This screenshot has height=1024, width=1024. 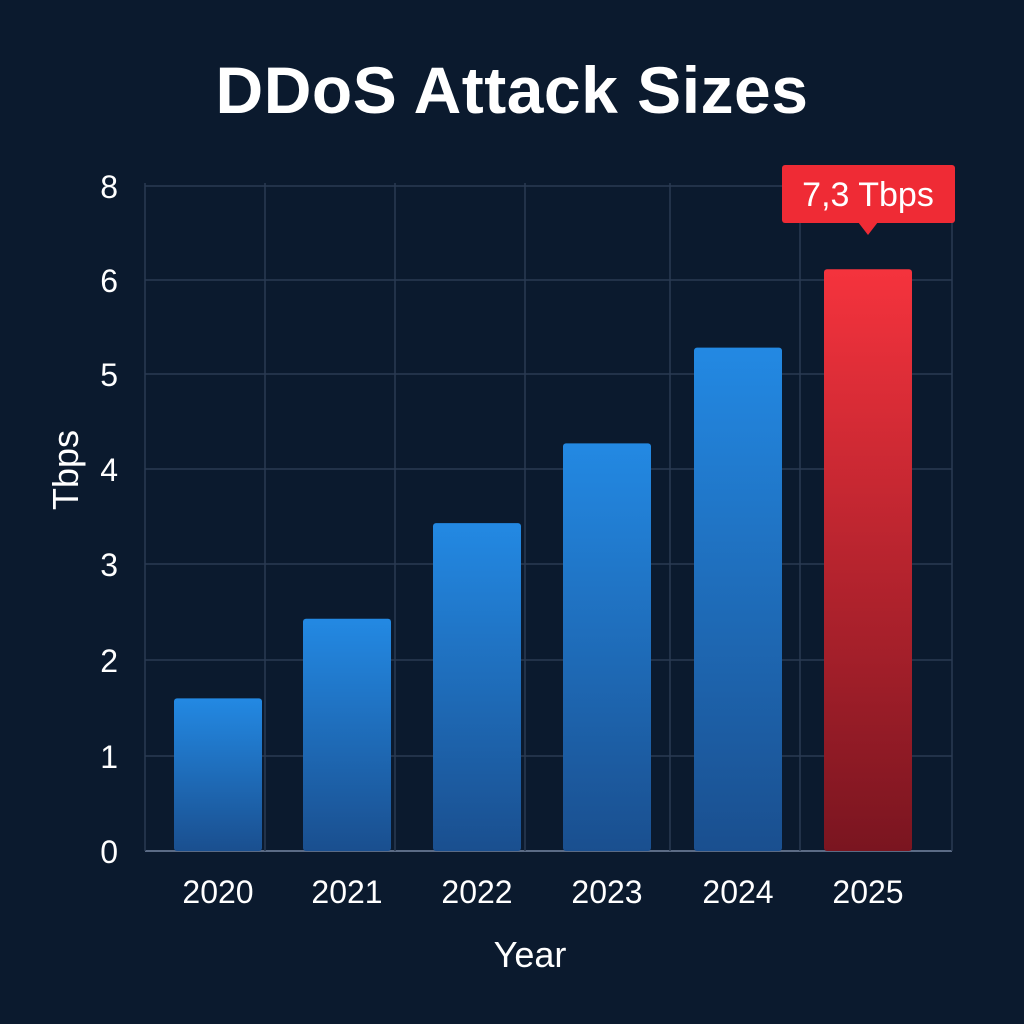 I want to click on x-tick-label: 2020, so click(x=217, y=892).